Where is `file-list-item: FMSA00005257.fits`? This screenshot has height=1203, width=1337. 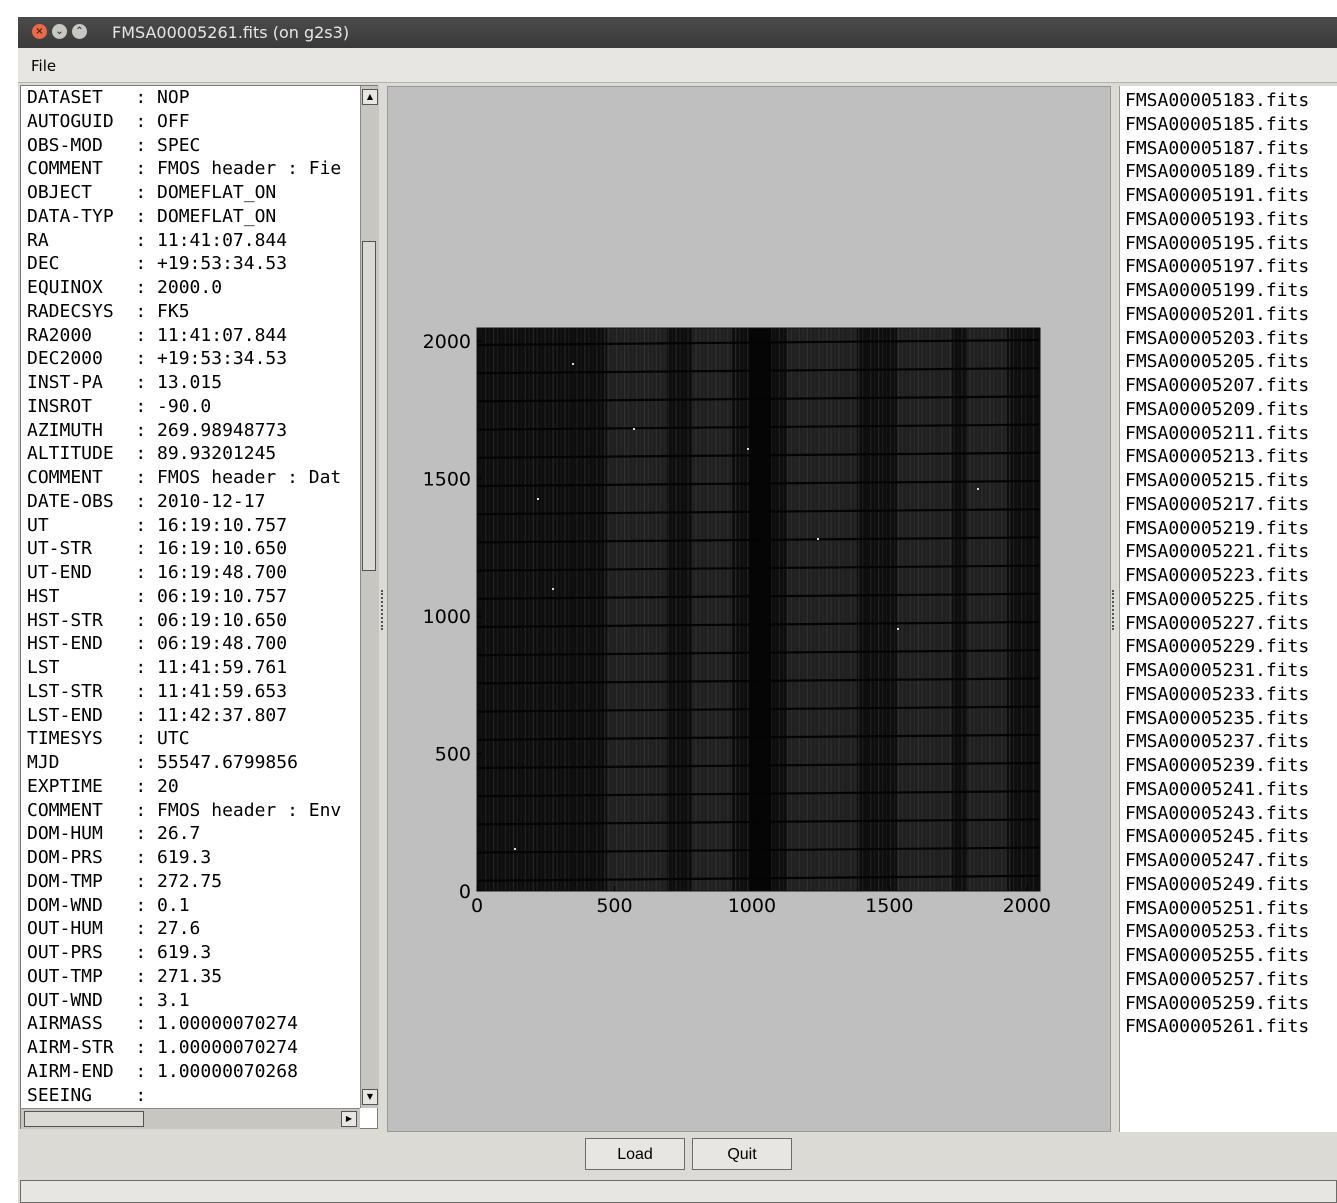 file-list-item: FMSA00005257.fits is located at coordinates (1217, 979).